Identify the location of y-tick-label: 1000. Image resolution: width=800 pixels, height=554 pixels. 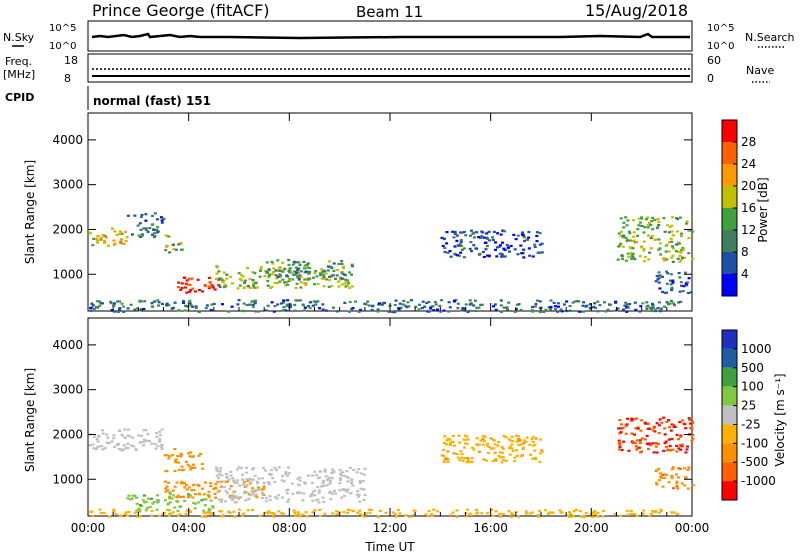
(67, 479).